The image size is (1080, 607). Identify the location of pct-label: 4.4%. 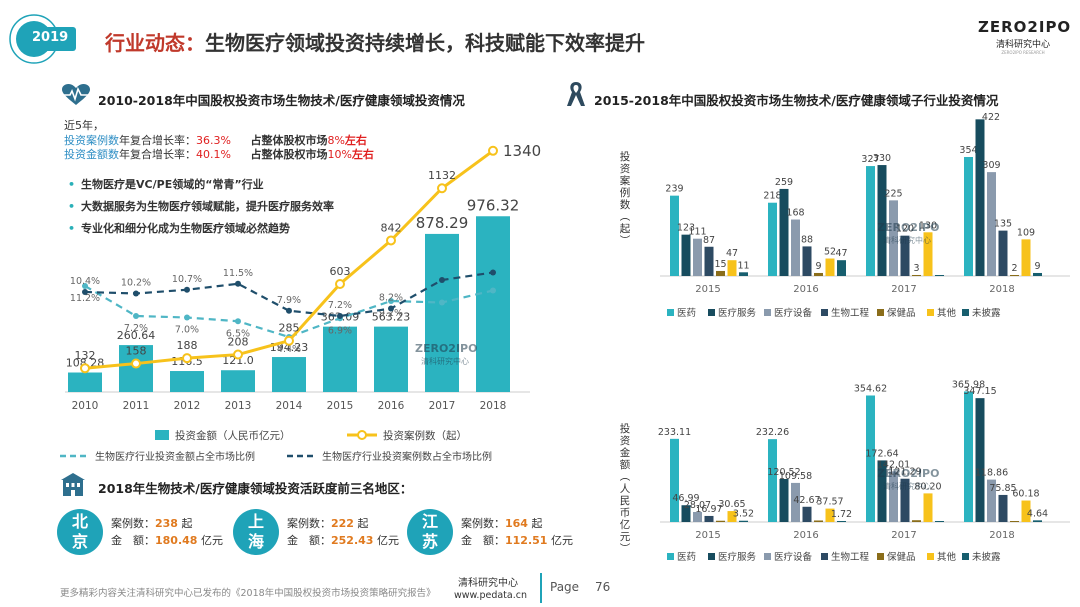
(289, 349).